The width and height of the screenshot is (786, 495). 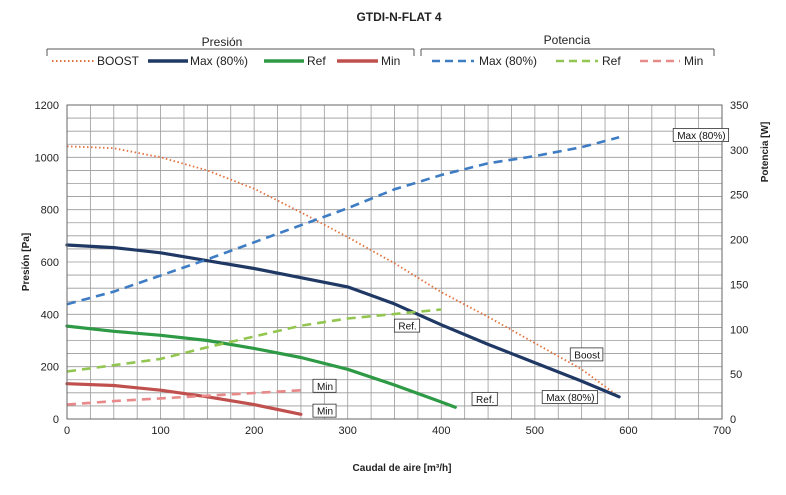 What do you see at coordinates (398, 17) in the screenshot?
I see `chart-title: GTDI-N-FLAT 4` at bounding box center [398, 17].